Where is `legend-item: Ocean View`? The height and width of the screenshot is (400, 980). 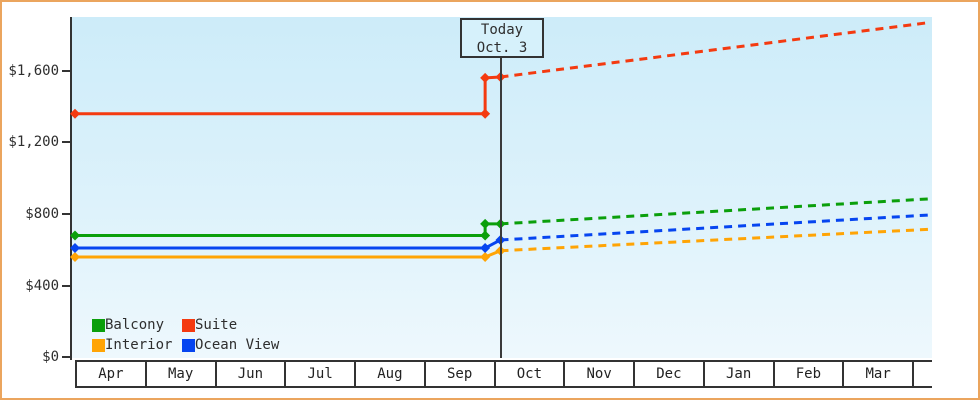
legend-item: Ocean View is located at coordinates (230, 345).